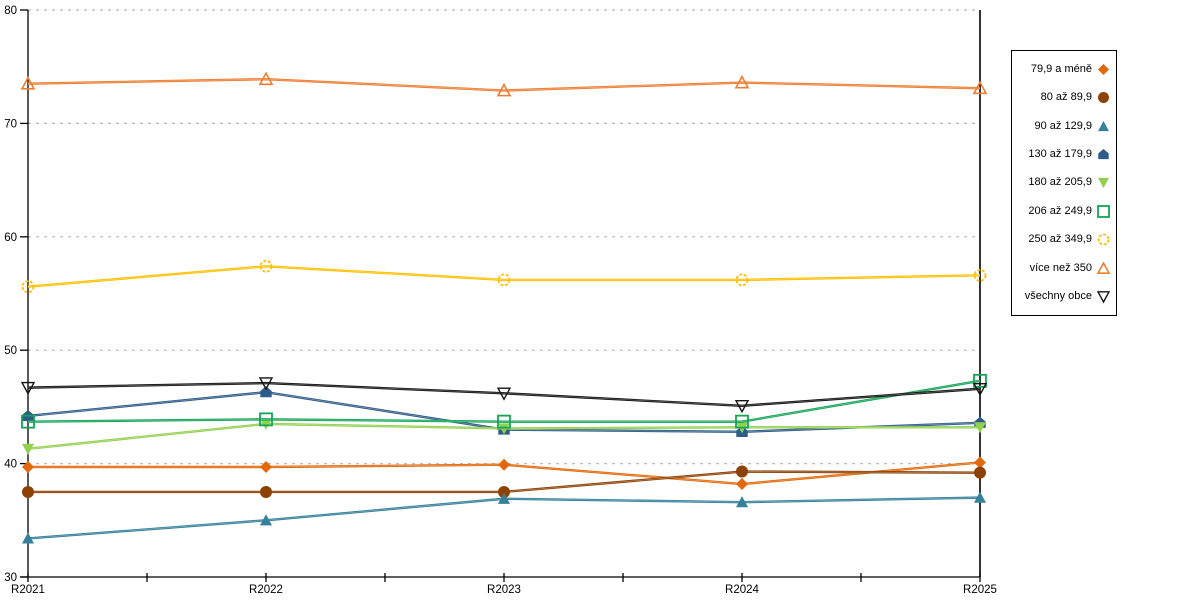 The image size is (1200, 600). I want to click on y-tick-label: 40, so click(10, 465).